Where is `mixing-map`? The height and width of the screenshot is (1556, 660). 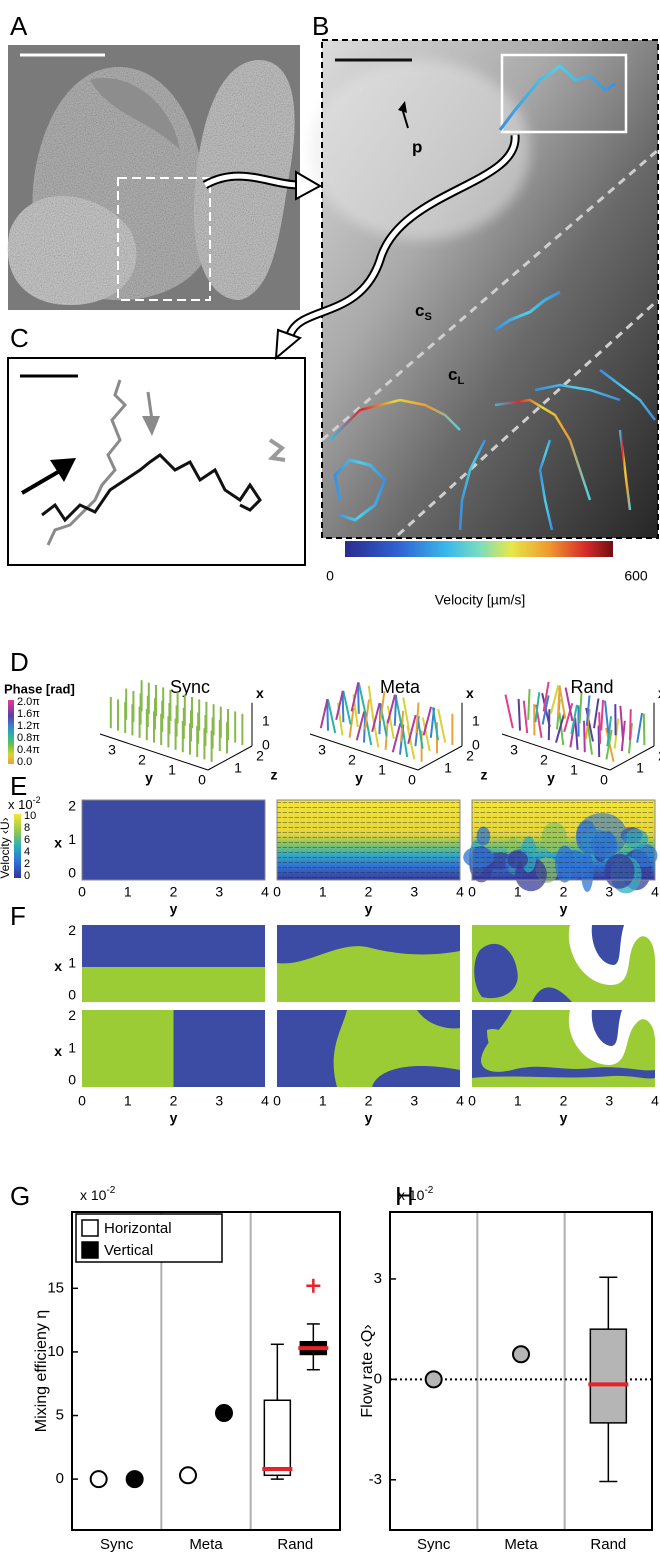 mixing-map is located at coordinates (563, 1048).